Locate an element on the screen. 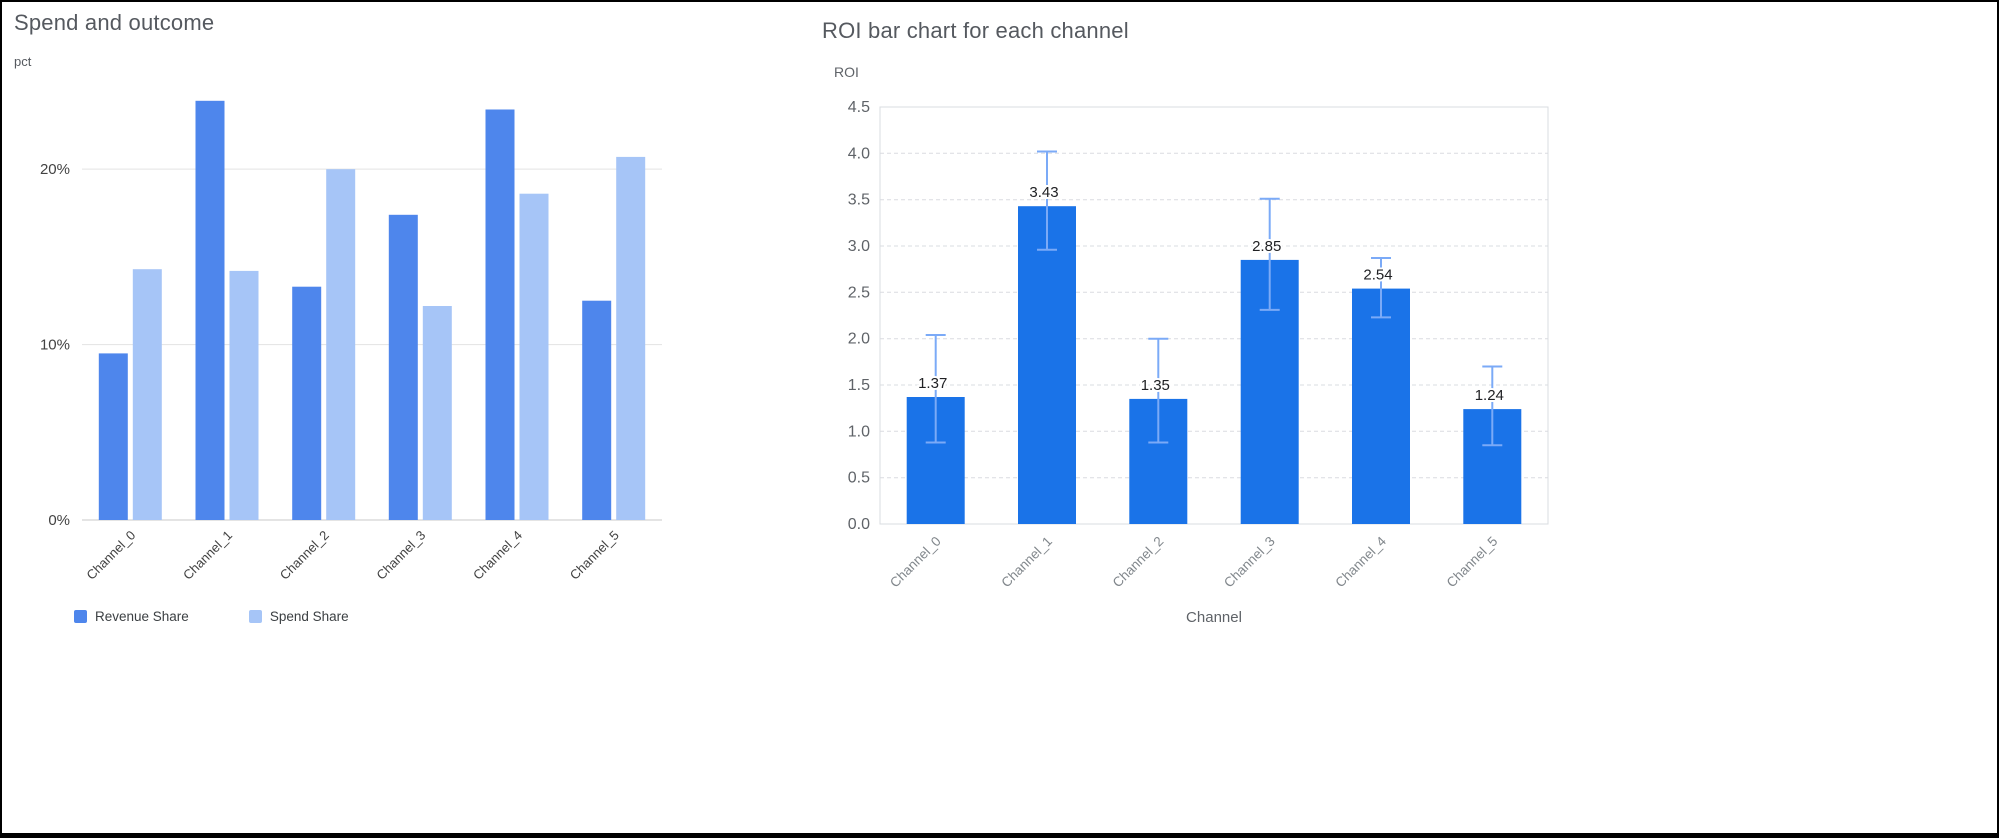  bar-value-label: 1.35 is located at coordinates (1155, 385).